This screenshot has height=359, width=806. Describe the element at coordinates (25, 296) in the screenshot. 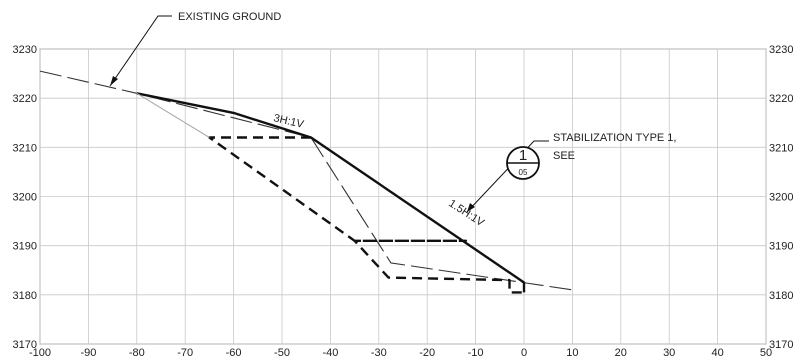

I see `y-tick-label-left: 3180` at that location.